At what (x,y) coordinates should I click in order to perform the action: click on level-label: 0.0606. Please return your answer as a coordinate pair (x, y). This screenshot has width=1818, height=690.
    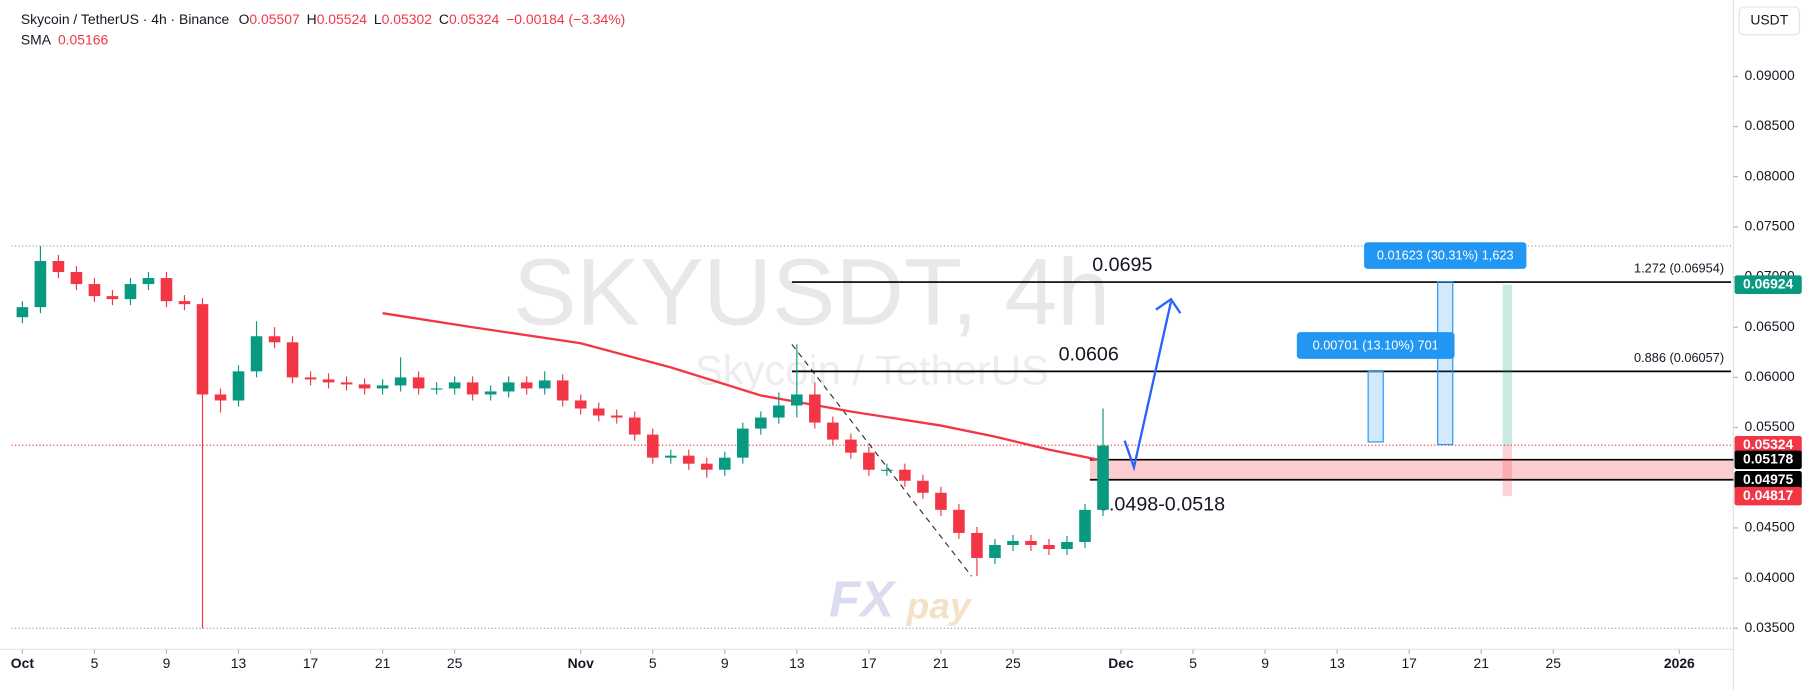
    Looking at the image, I should click on (1089, 354).